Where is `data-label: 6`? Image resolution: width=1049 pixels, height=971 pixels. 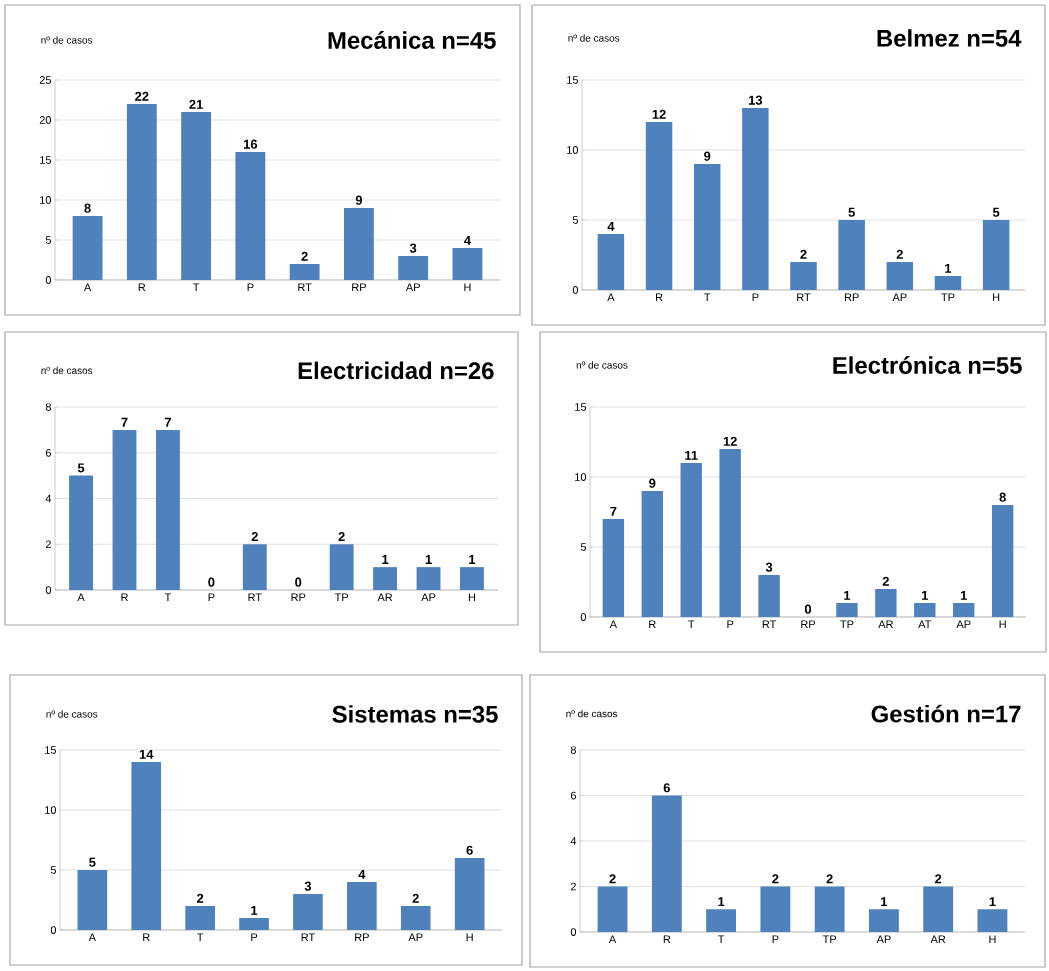 data-label: 6 is located at coordinates (469, 850).